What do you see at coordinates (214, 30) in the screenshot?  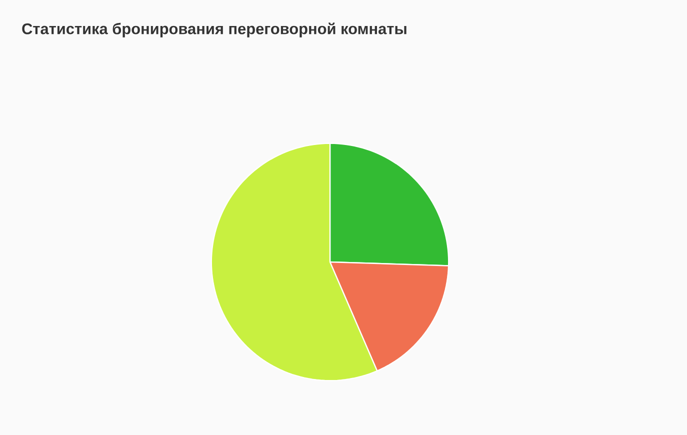 I see `chart-title: Статистика бронирования переговорной комнаты` at bounding box center [214, 30].